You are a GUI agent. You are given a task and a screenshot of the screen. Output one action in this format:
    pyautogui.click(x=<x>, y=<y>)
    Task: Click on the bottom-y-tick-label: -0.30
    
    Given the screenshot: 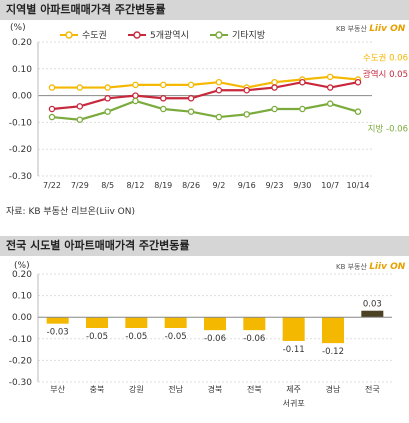 What is the action you would take?
    pyautogui.click(x=21, y=383)
    